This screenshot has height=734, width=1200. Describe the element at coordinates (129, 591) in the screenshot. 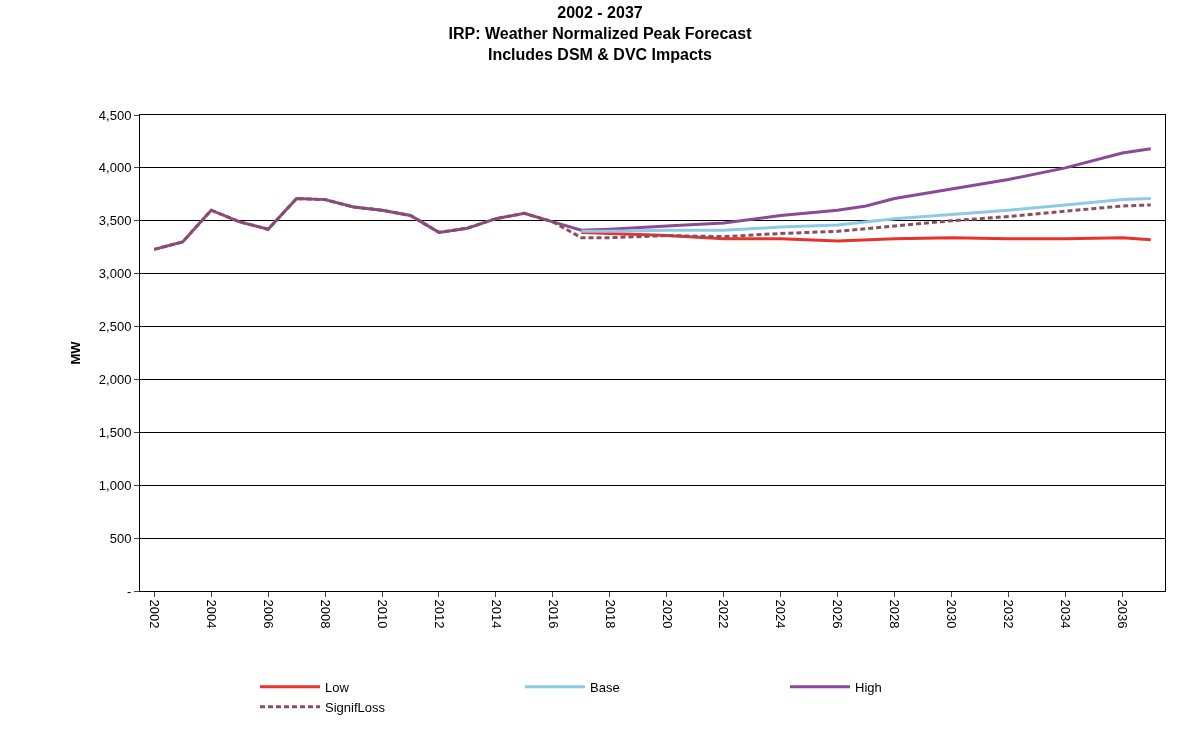

I see `y-tick-label: -` at that location.